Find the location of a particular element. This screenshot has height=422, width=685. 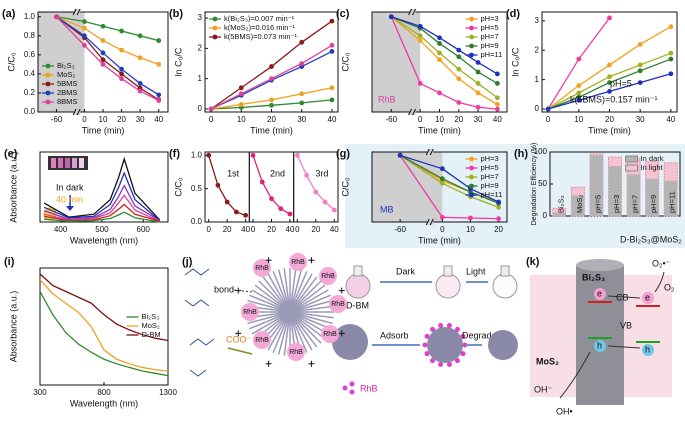

y-tick-label: 1 is located at coordinates (200, 78).